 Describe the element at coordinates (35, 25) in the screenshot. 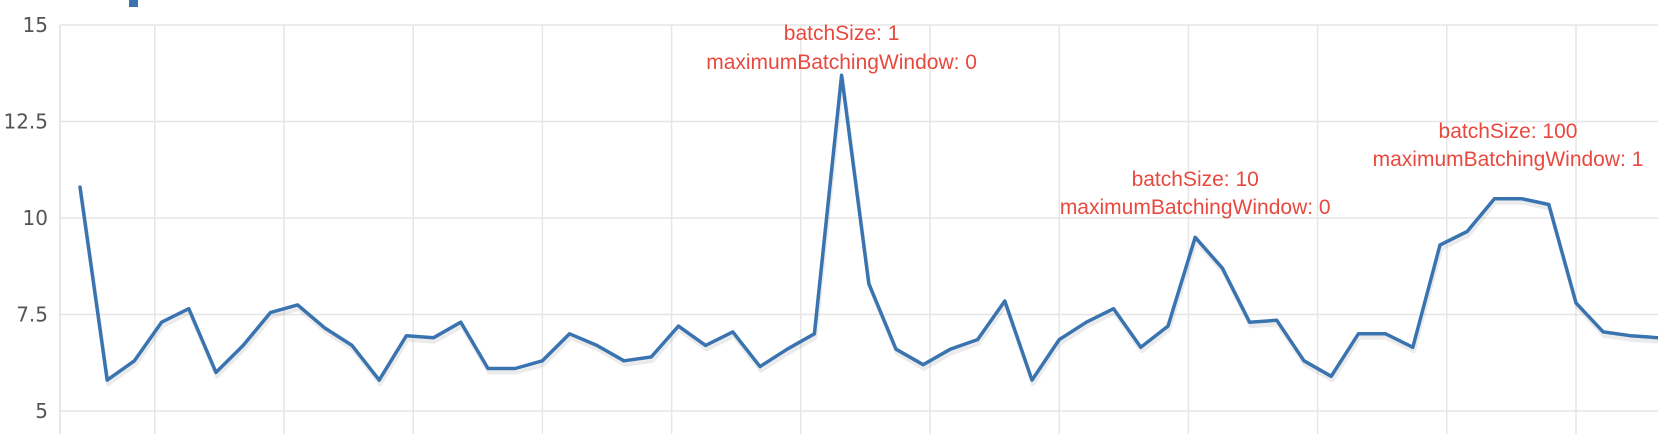

I see `y-tick-label: 15` at that location.